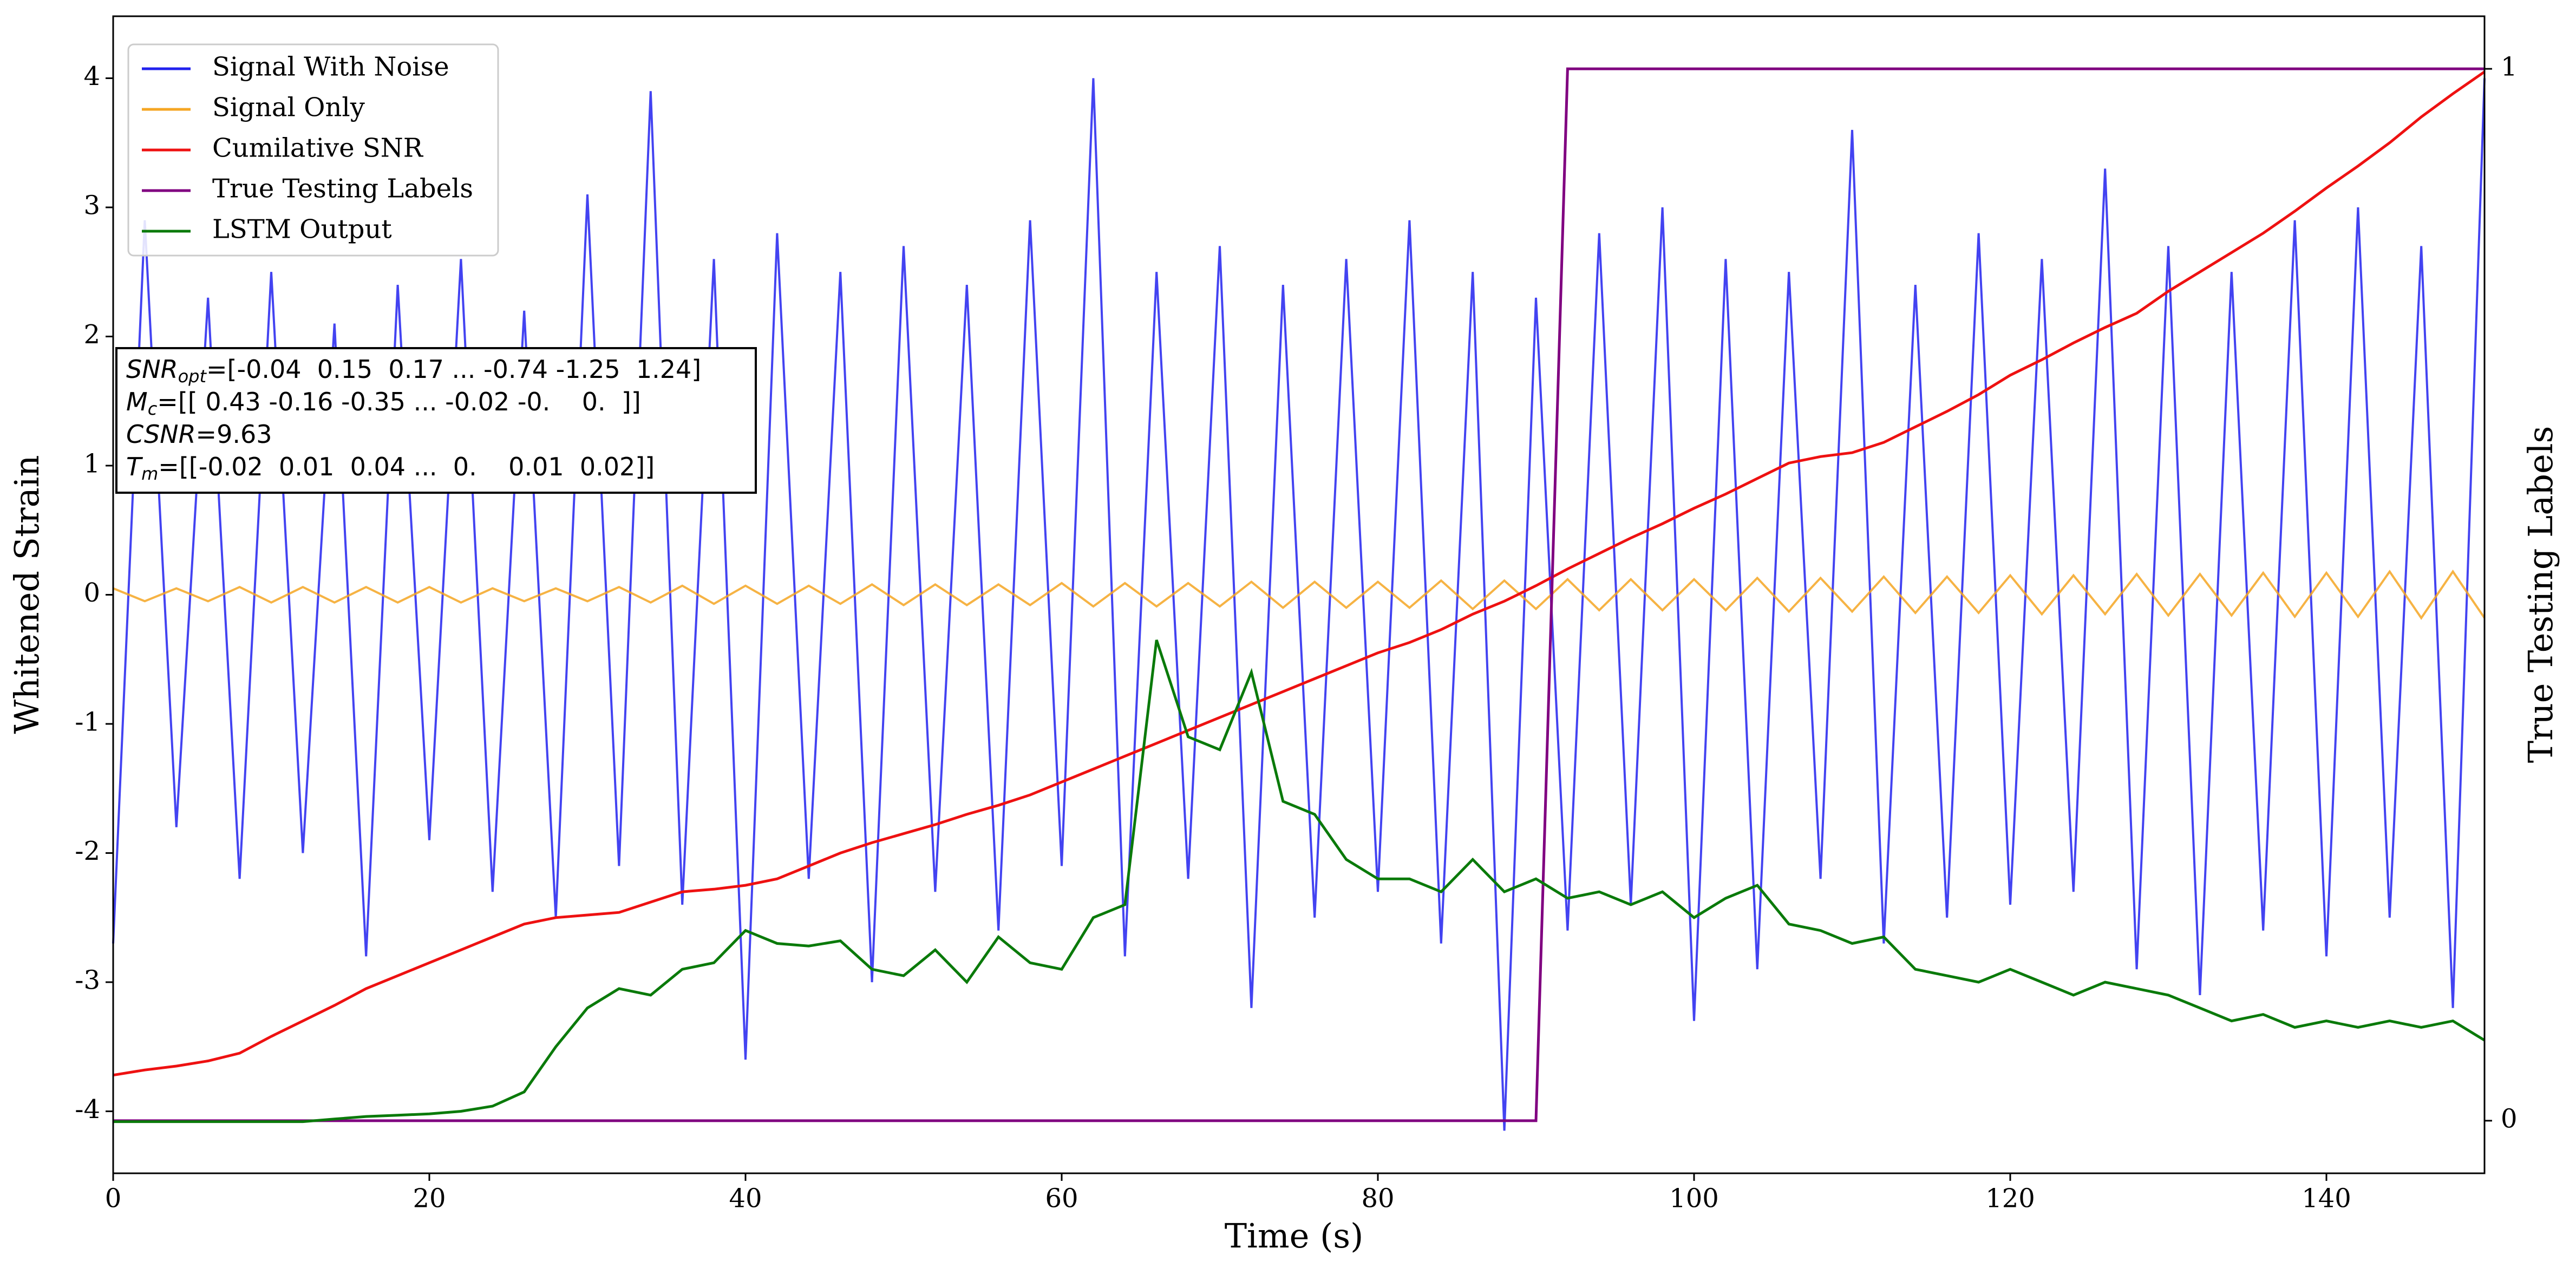 This screenshot has width=2576, height=1274. What do you see at coordinates (88, 722) in the screenshot?
I see `y-tick-label: -1` at bounding box center [88, 722].